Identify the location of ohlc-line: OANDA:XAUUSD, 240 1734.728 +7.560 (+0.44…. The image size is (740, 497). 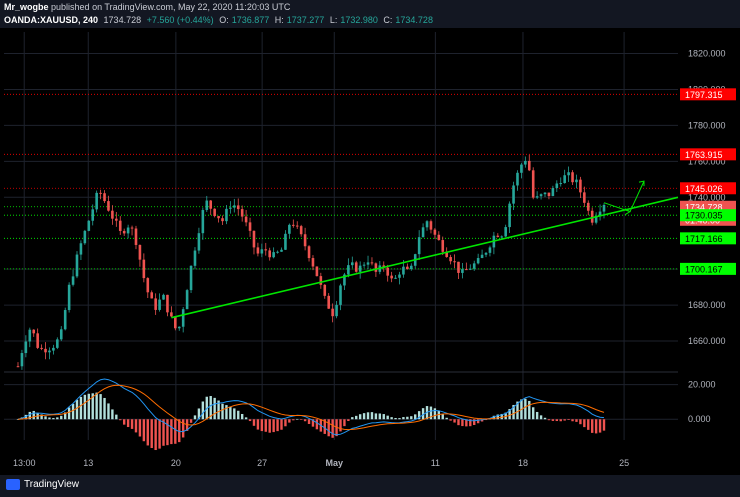
(220, 20).